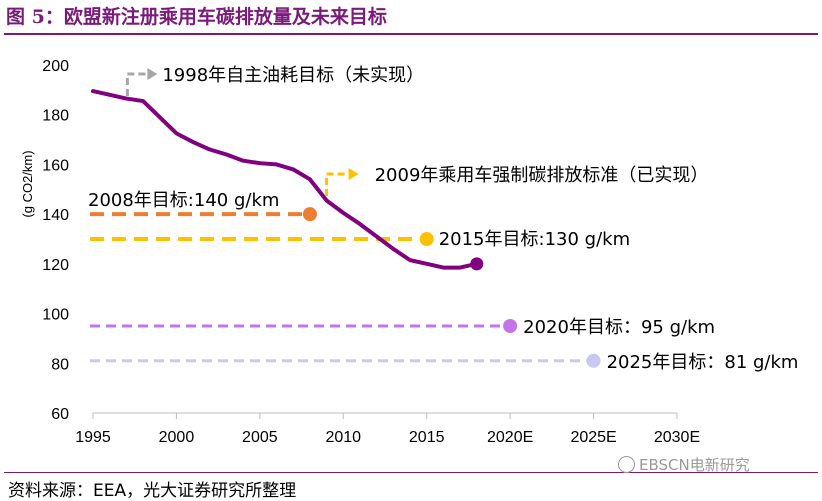  Describe the element at coordinates (542, 175) in the screenshot. I see `annotation-label: 2009年乘用车强制碳排放标准（已实现）` at that location.